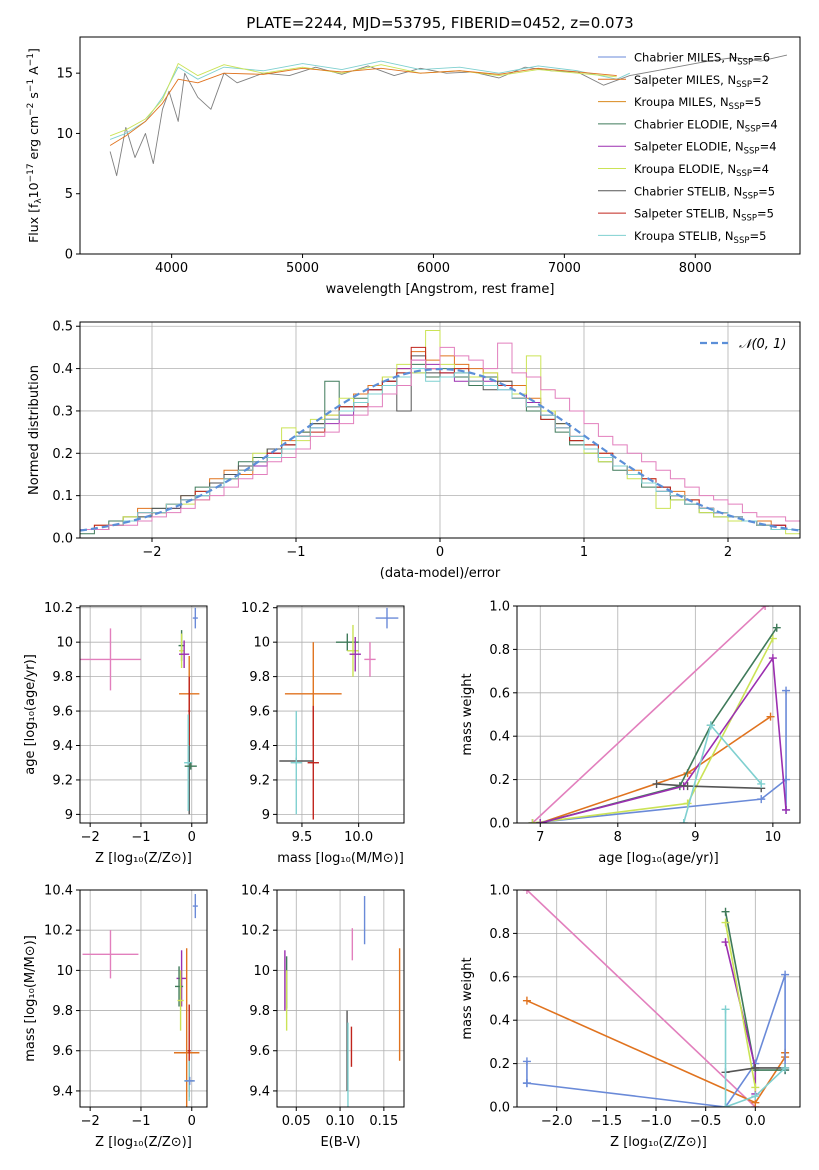 This screenshot has height=1170, width=819. I want to click on x-tick-label: −1.5, so click(607, 1121).